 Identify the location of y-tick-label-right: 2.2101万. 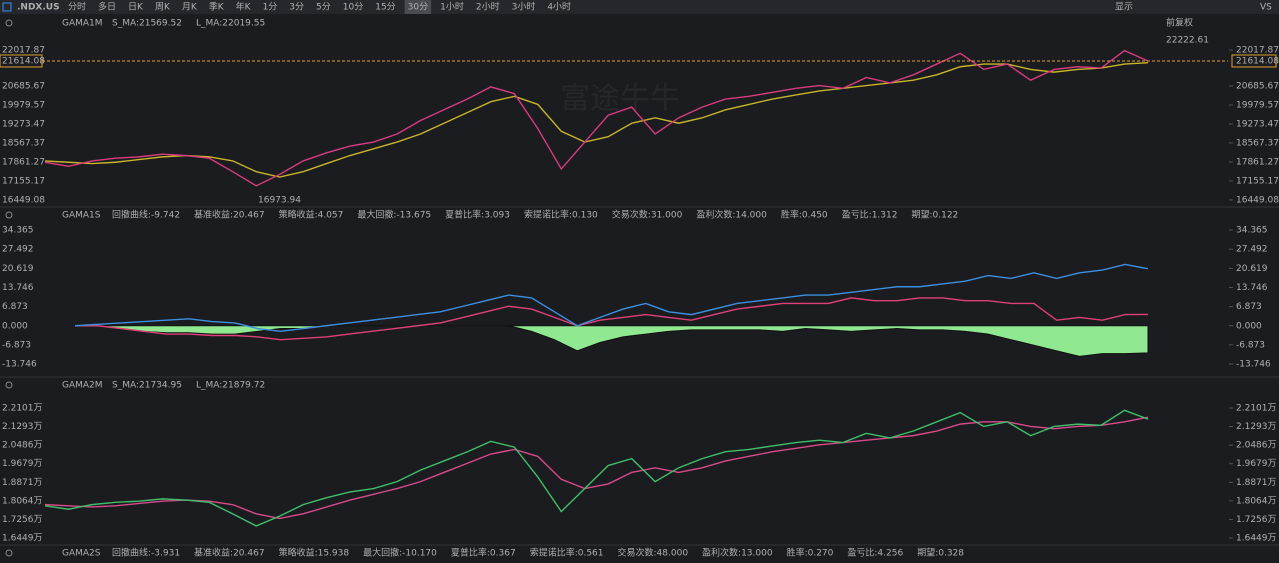
(1256, 408).